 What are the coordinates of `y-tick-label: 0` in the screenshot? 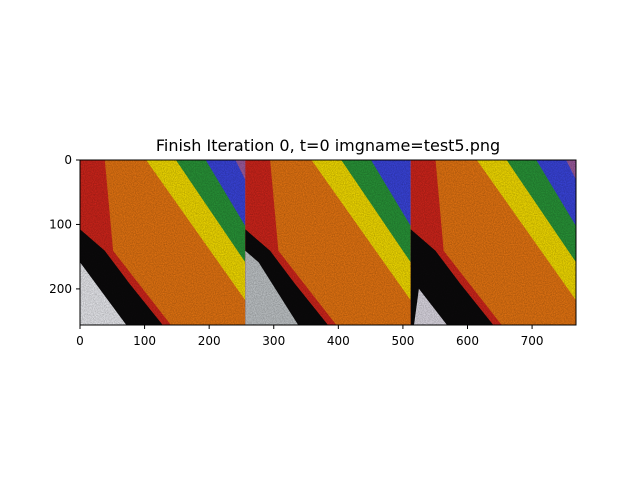 It's located at (68, 160).